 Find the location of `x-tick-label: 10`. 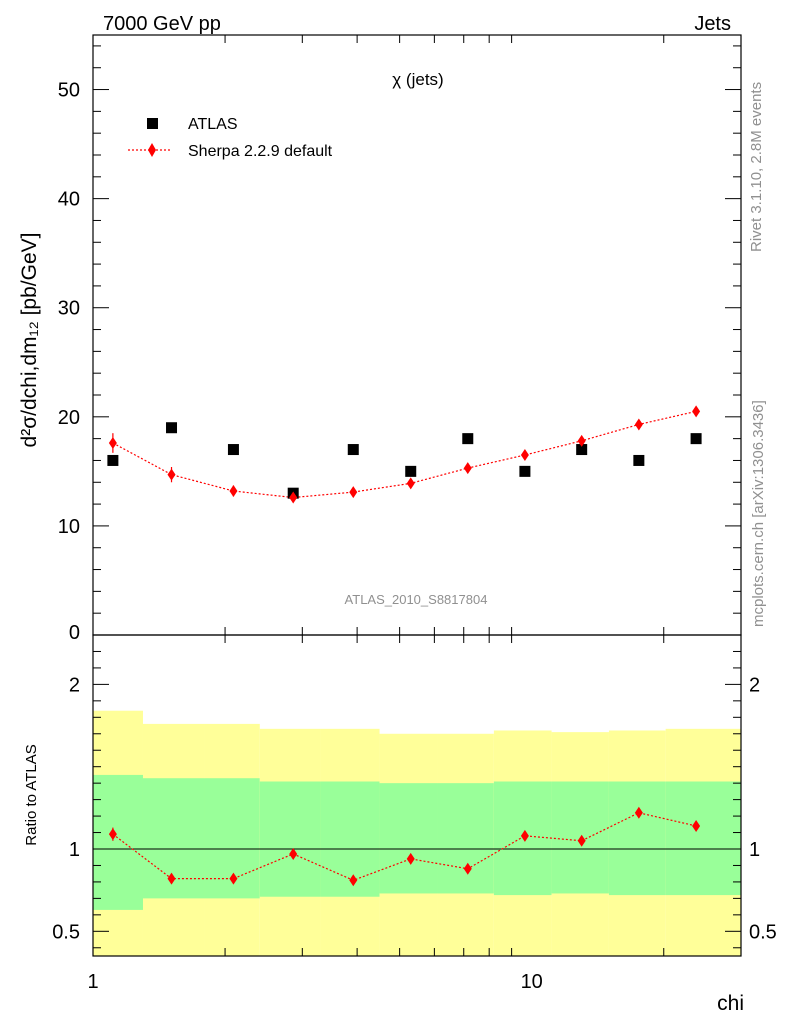

x-tick-label: 10 is located at coordinates (532, 982).